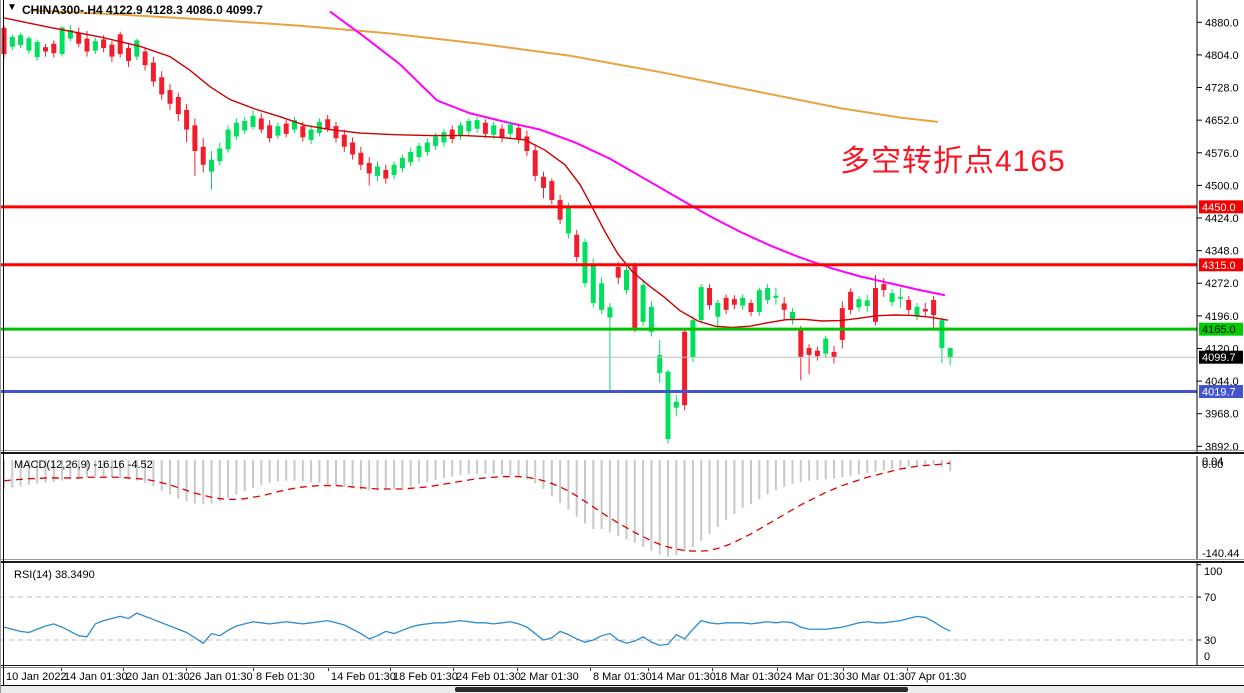 The width and height of the screenshot is (1244, 693). I want to click on svg-text: 0.00, so click(1212, 465).